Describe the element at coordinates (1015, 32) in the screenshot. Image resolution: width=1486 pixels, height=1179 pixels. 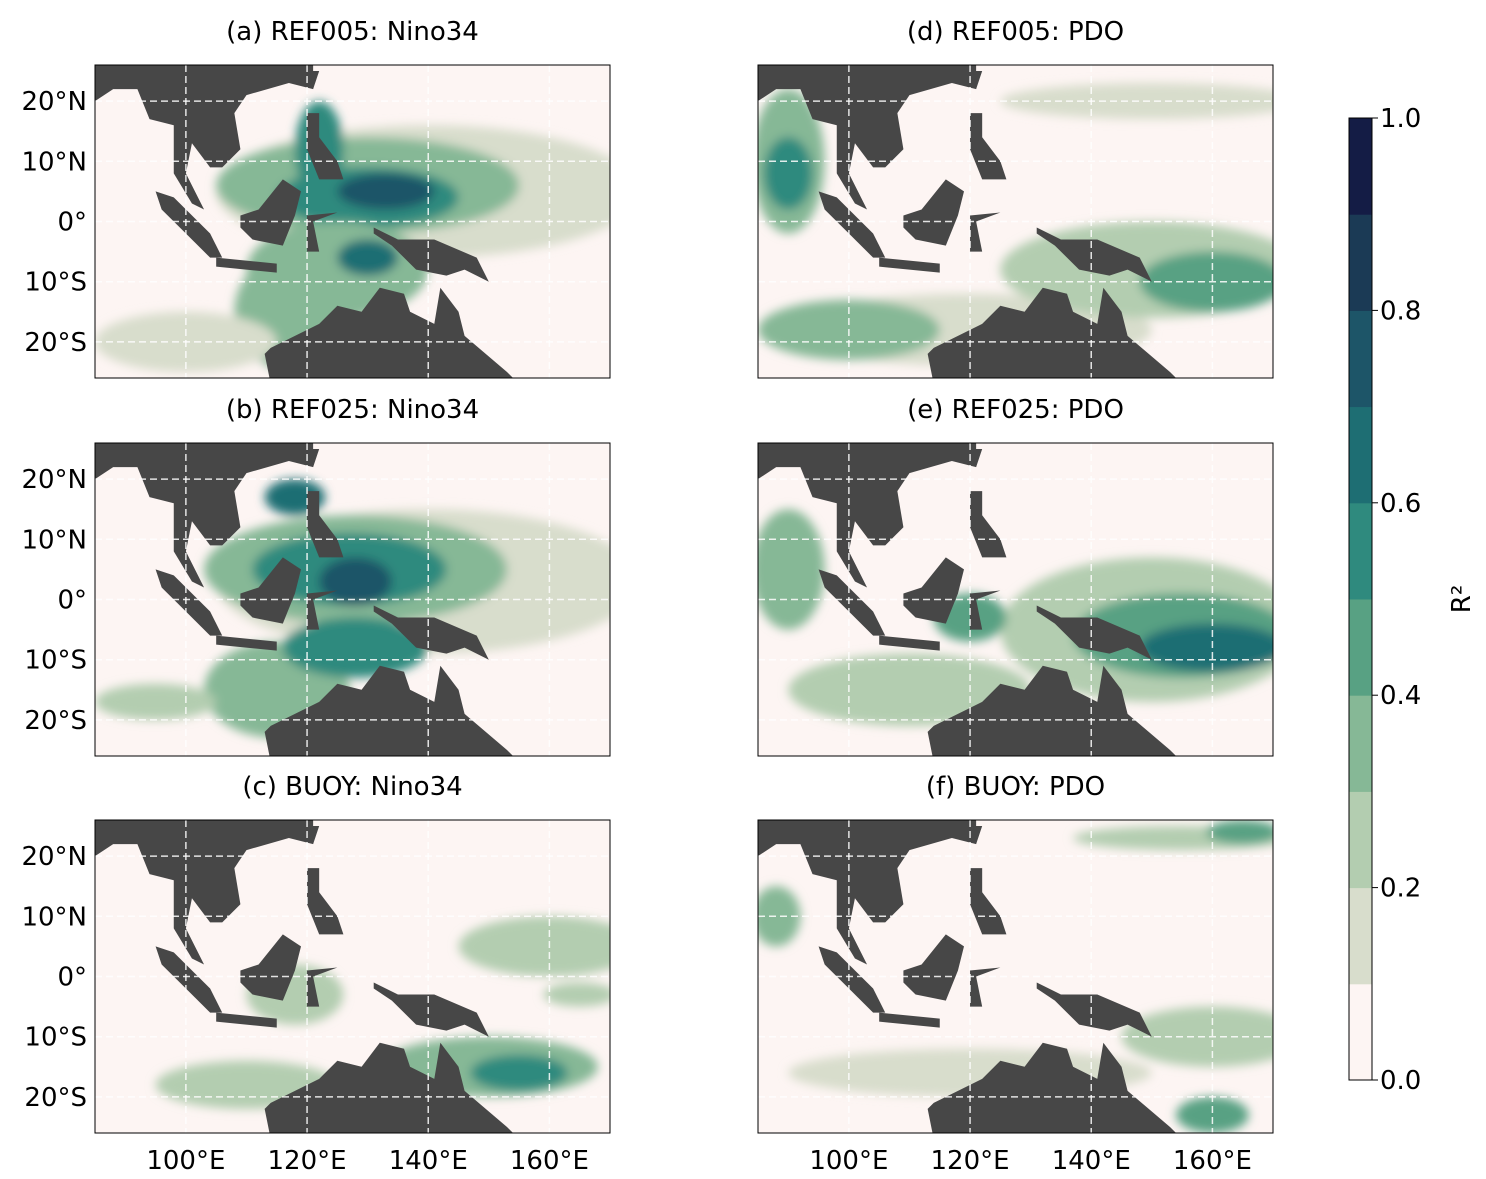
I see `panel-title: (d) REF005: PDO` at that location.